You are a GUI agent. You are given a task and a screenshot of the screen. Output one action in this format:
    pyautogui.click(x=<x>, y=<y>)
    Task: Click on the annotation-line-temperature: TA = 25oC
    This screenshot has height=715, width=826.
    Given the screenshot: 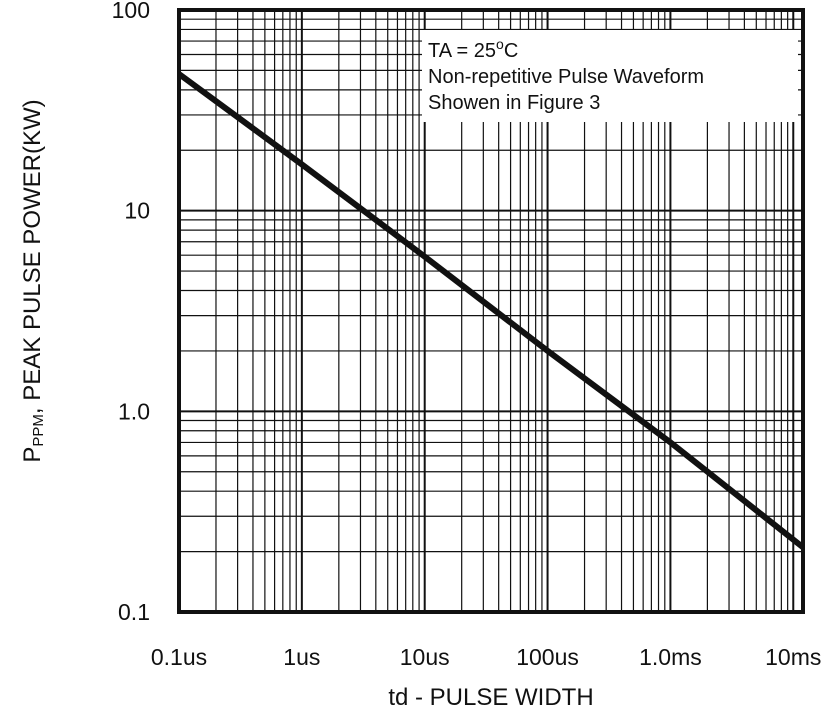 What is the action you would take?
    pyautogui.click(x=473, y=49)
    